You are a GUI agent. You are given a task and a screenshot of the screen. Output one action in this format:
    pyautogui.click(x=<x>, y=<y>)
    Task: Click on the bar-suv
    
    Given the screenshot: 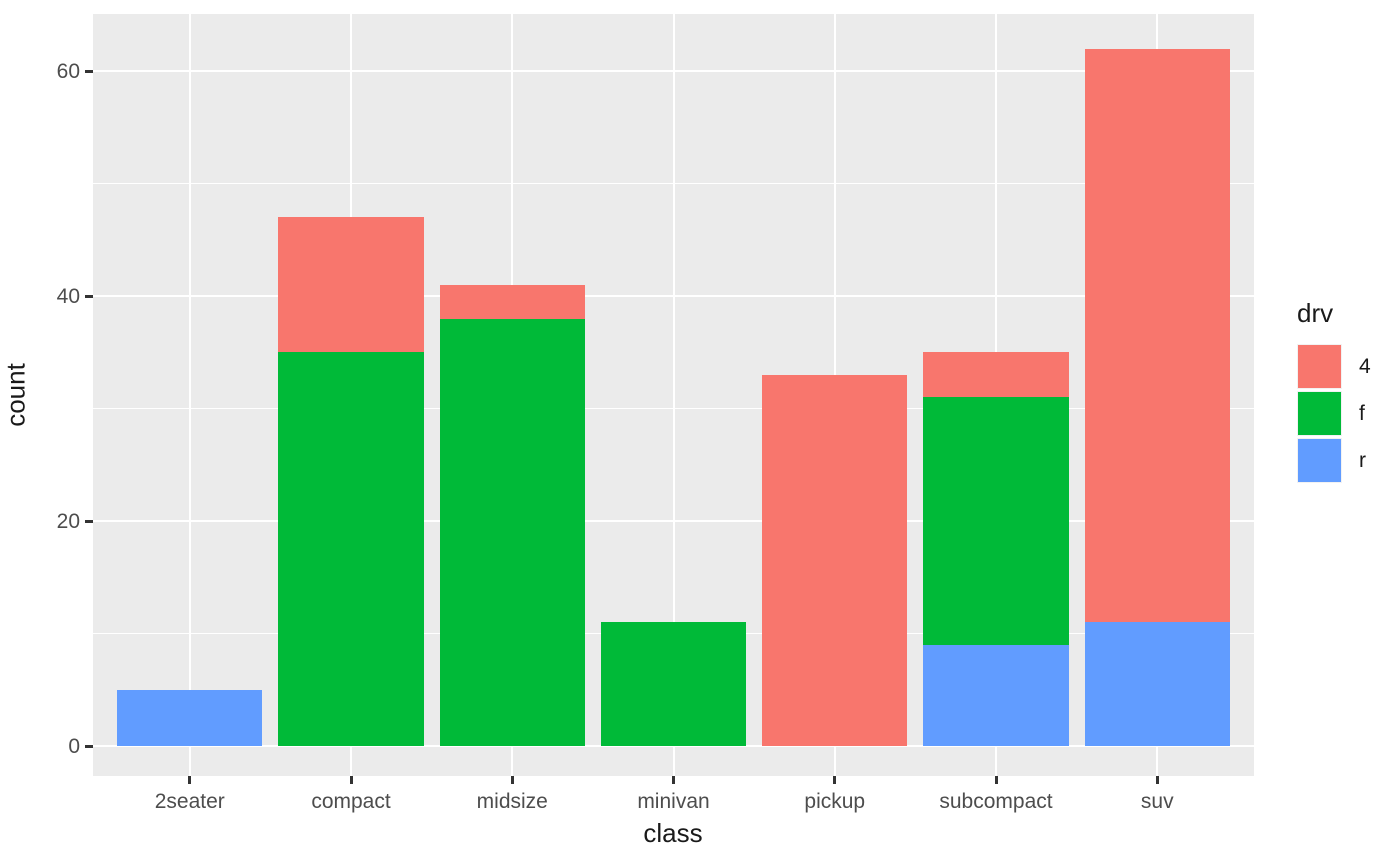 What is the action you would take?
    pyautogui.click(x=1157, y=397)
    